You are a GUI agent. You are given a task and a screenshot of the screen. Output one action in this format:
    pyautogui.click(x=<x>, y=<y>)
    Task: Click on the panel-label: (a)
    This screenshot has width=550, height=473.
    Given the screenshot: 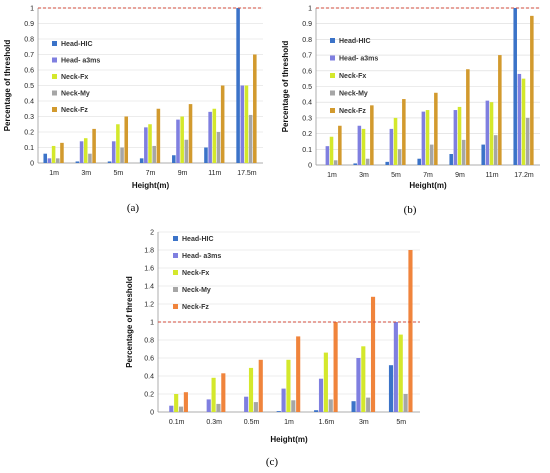 What is the action you would take?
    pyautogui.click(x=133, y=208)
    